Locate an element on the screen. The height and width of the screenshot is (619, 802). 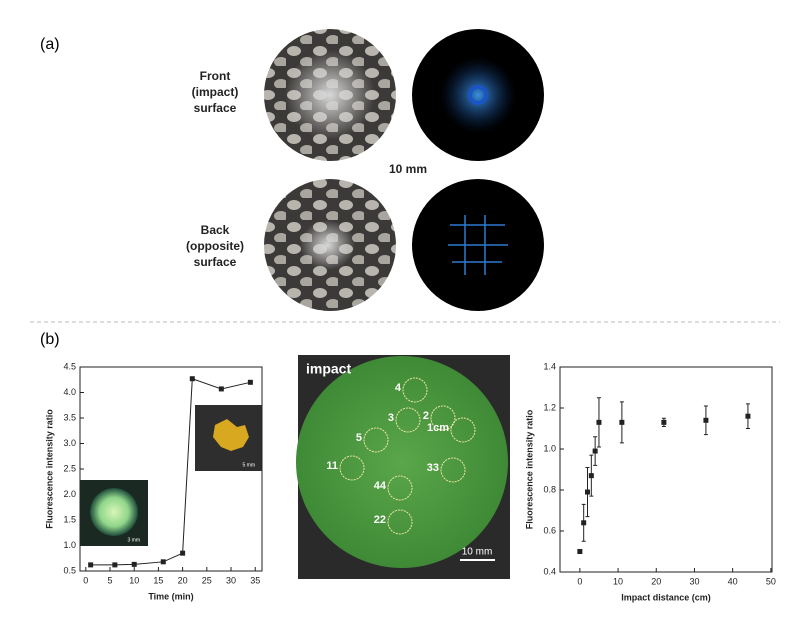
y-tick-label: 1.2 is located at coordinates (549, 407).